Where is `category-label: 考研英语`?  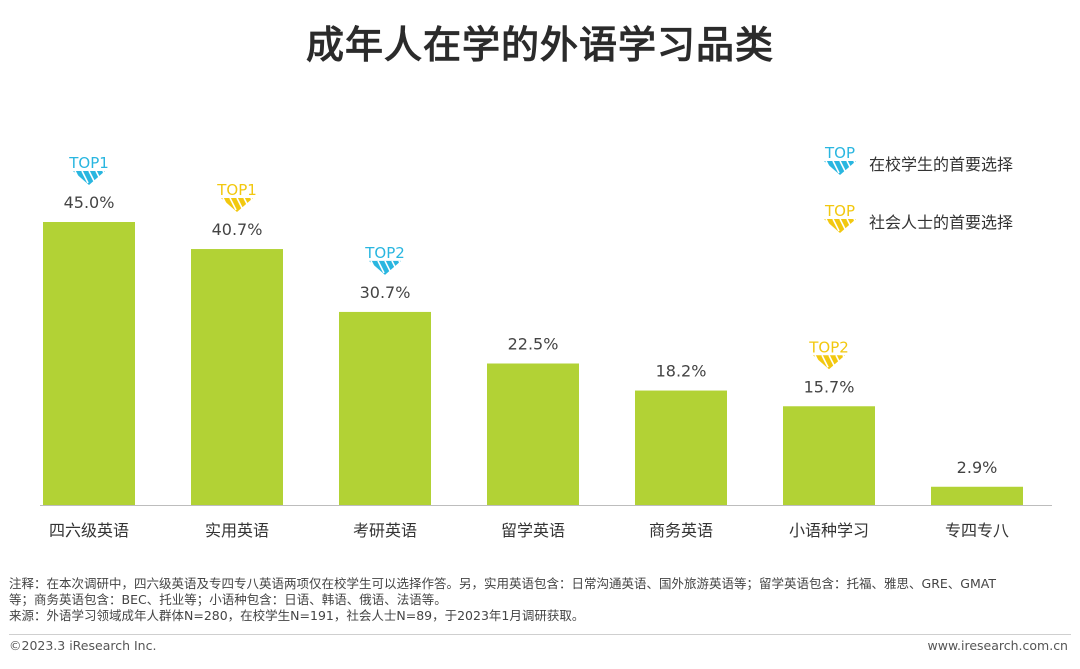
category-label: 考研英语 is located at coordinates (385, 530).